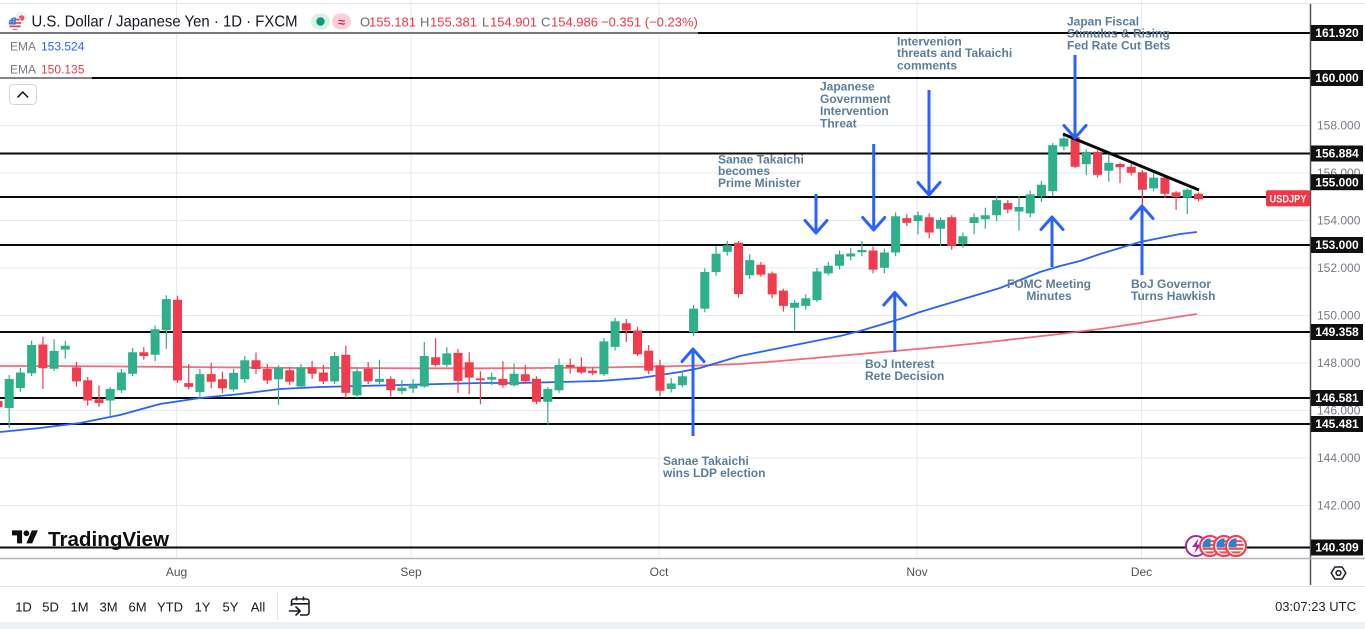 This screenshot has height=629, width=1365. What do you see at coordinates (23, 607) in the screenshot?
I see `svg-text: 1D` at bounding box center [23, 607].